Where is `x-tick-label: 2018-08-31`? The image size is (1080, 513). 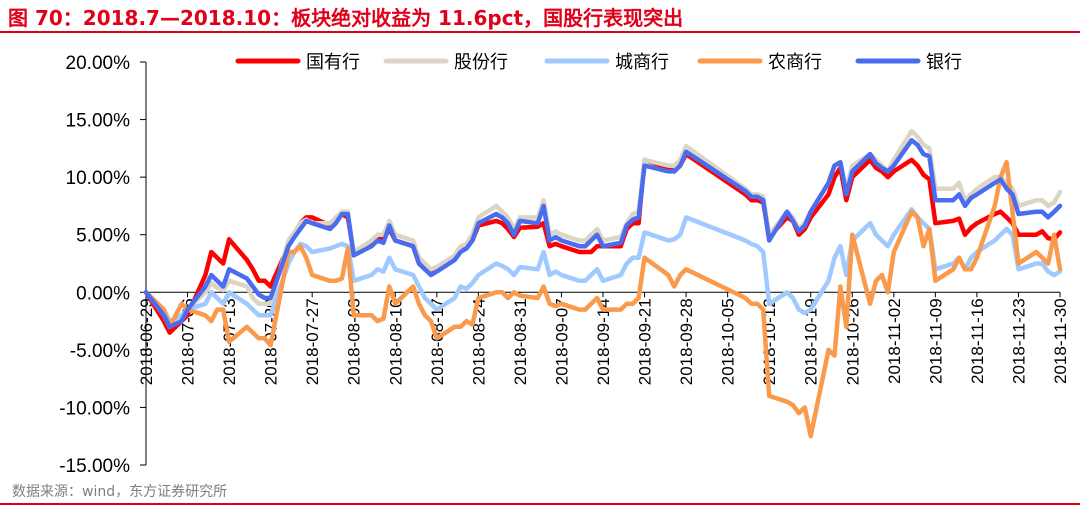 x-tick-label: 2018-08-31 is located at coordinates (520, 341).